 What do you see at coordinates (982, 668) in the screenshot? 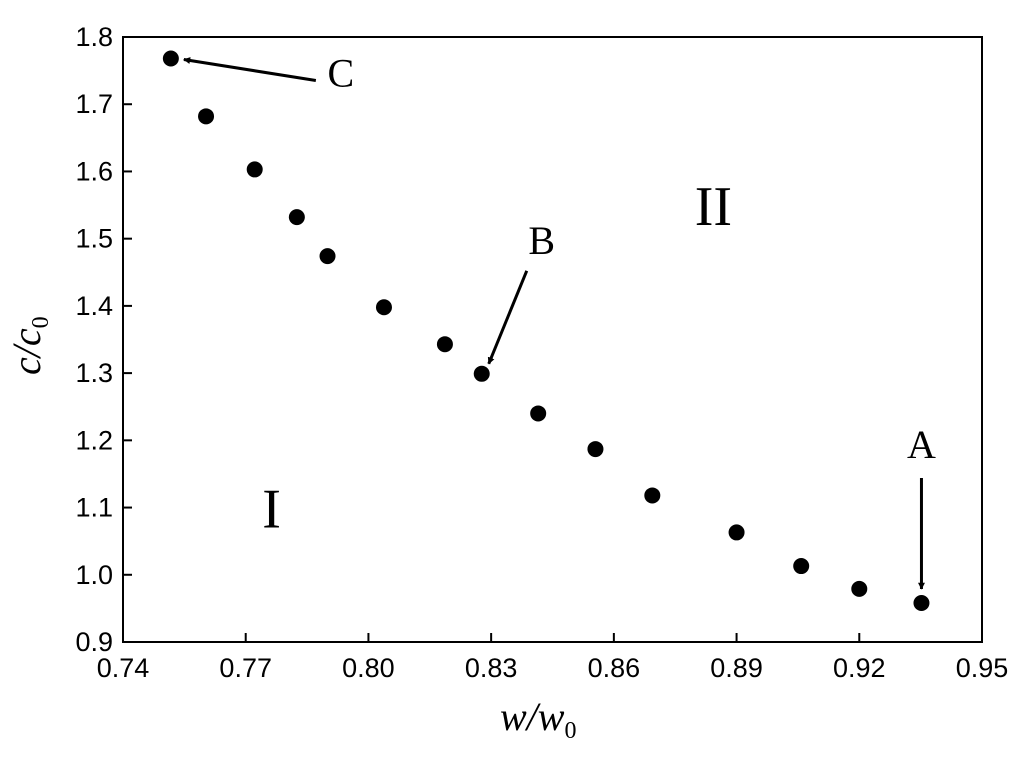
I see `x-tick-label: 0.95` at bounding box center [982, 668].